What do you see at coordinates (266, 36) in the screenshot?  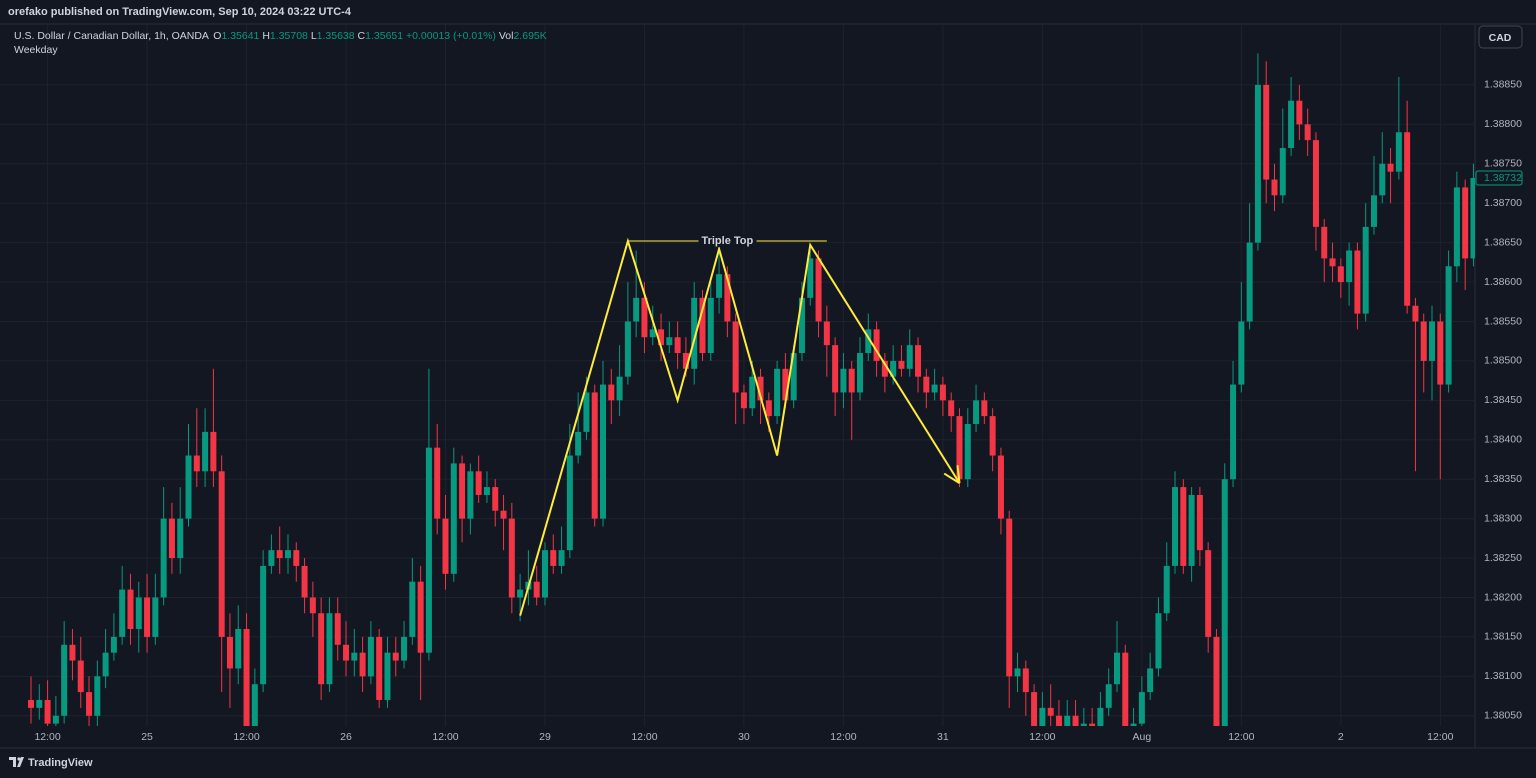 I see `ohlc-label: H` at bounding box center [266, 36].